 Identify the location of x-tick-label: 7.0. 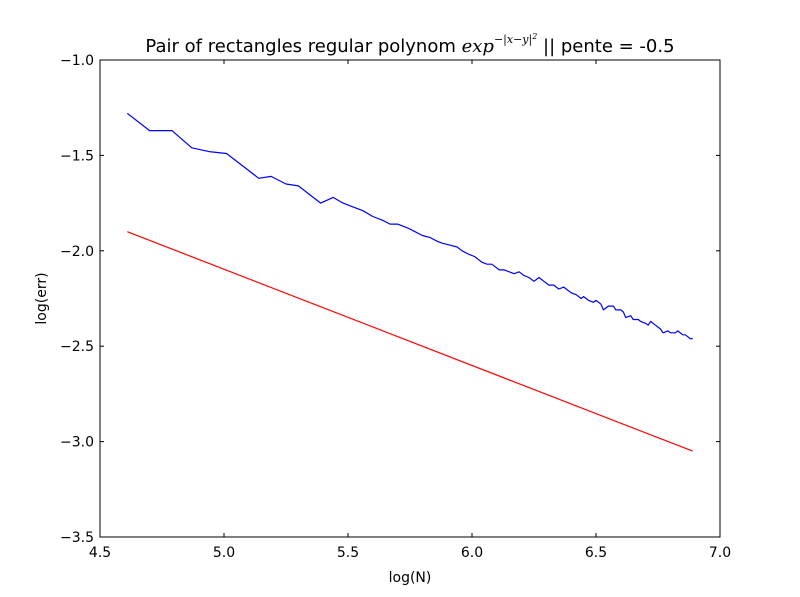
(720, 553).